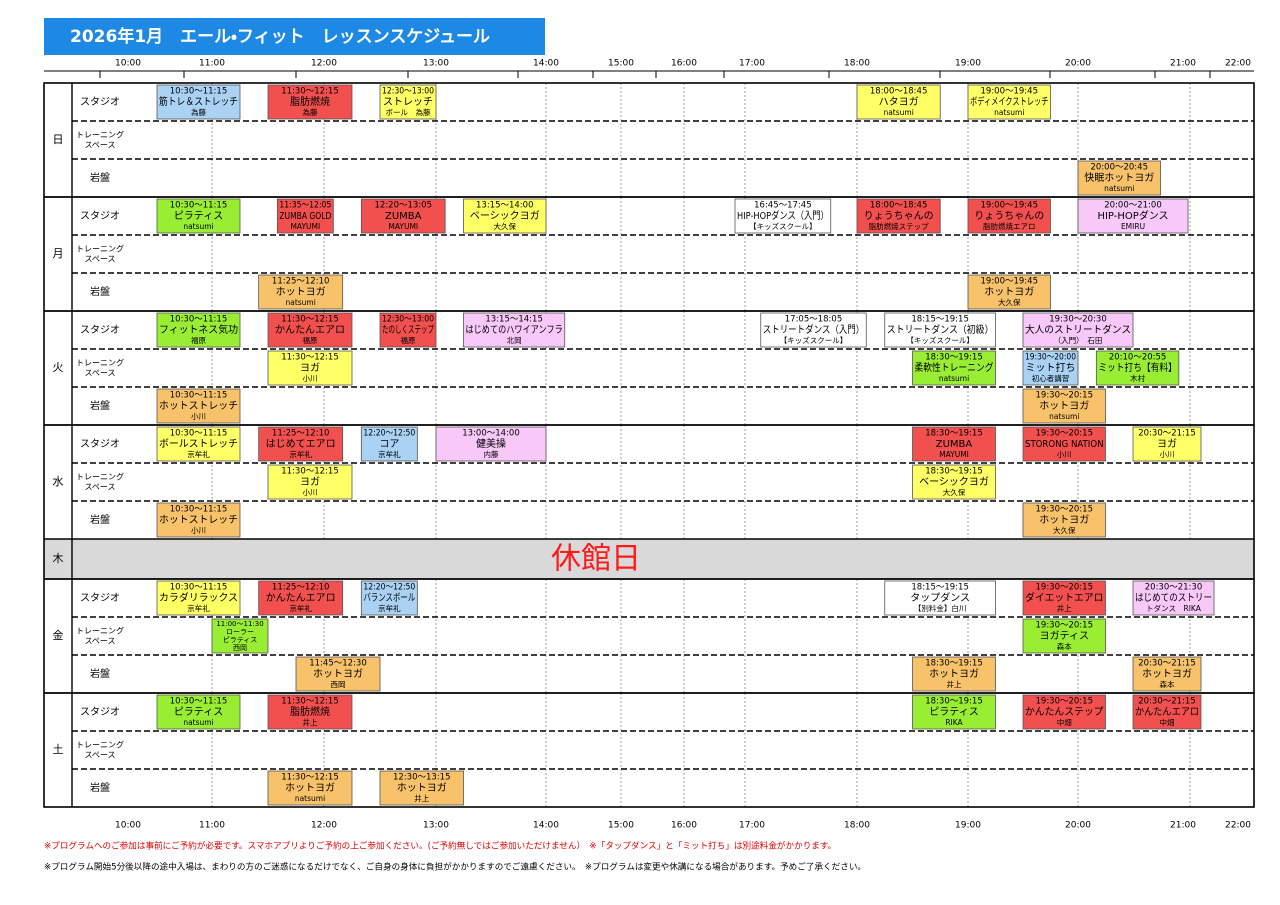 This screenshot has width=1280, height=905. What do you see at coordinates (1173, 598) in the screenshot?
I see `lesson-text: はじめてのストリー` at bounding box center [1173, 598].